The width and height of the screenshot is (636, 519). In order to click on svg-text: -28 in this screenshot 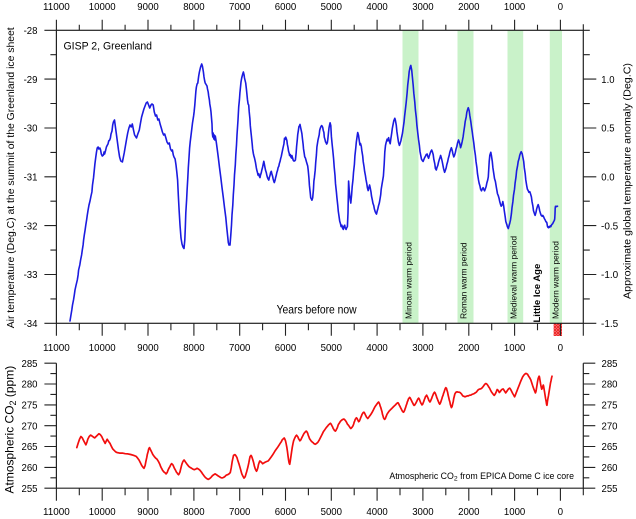, I will do `click(31, 31)`.